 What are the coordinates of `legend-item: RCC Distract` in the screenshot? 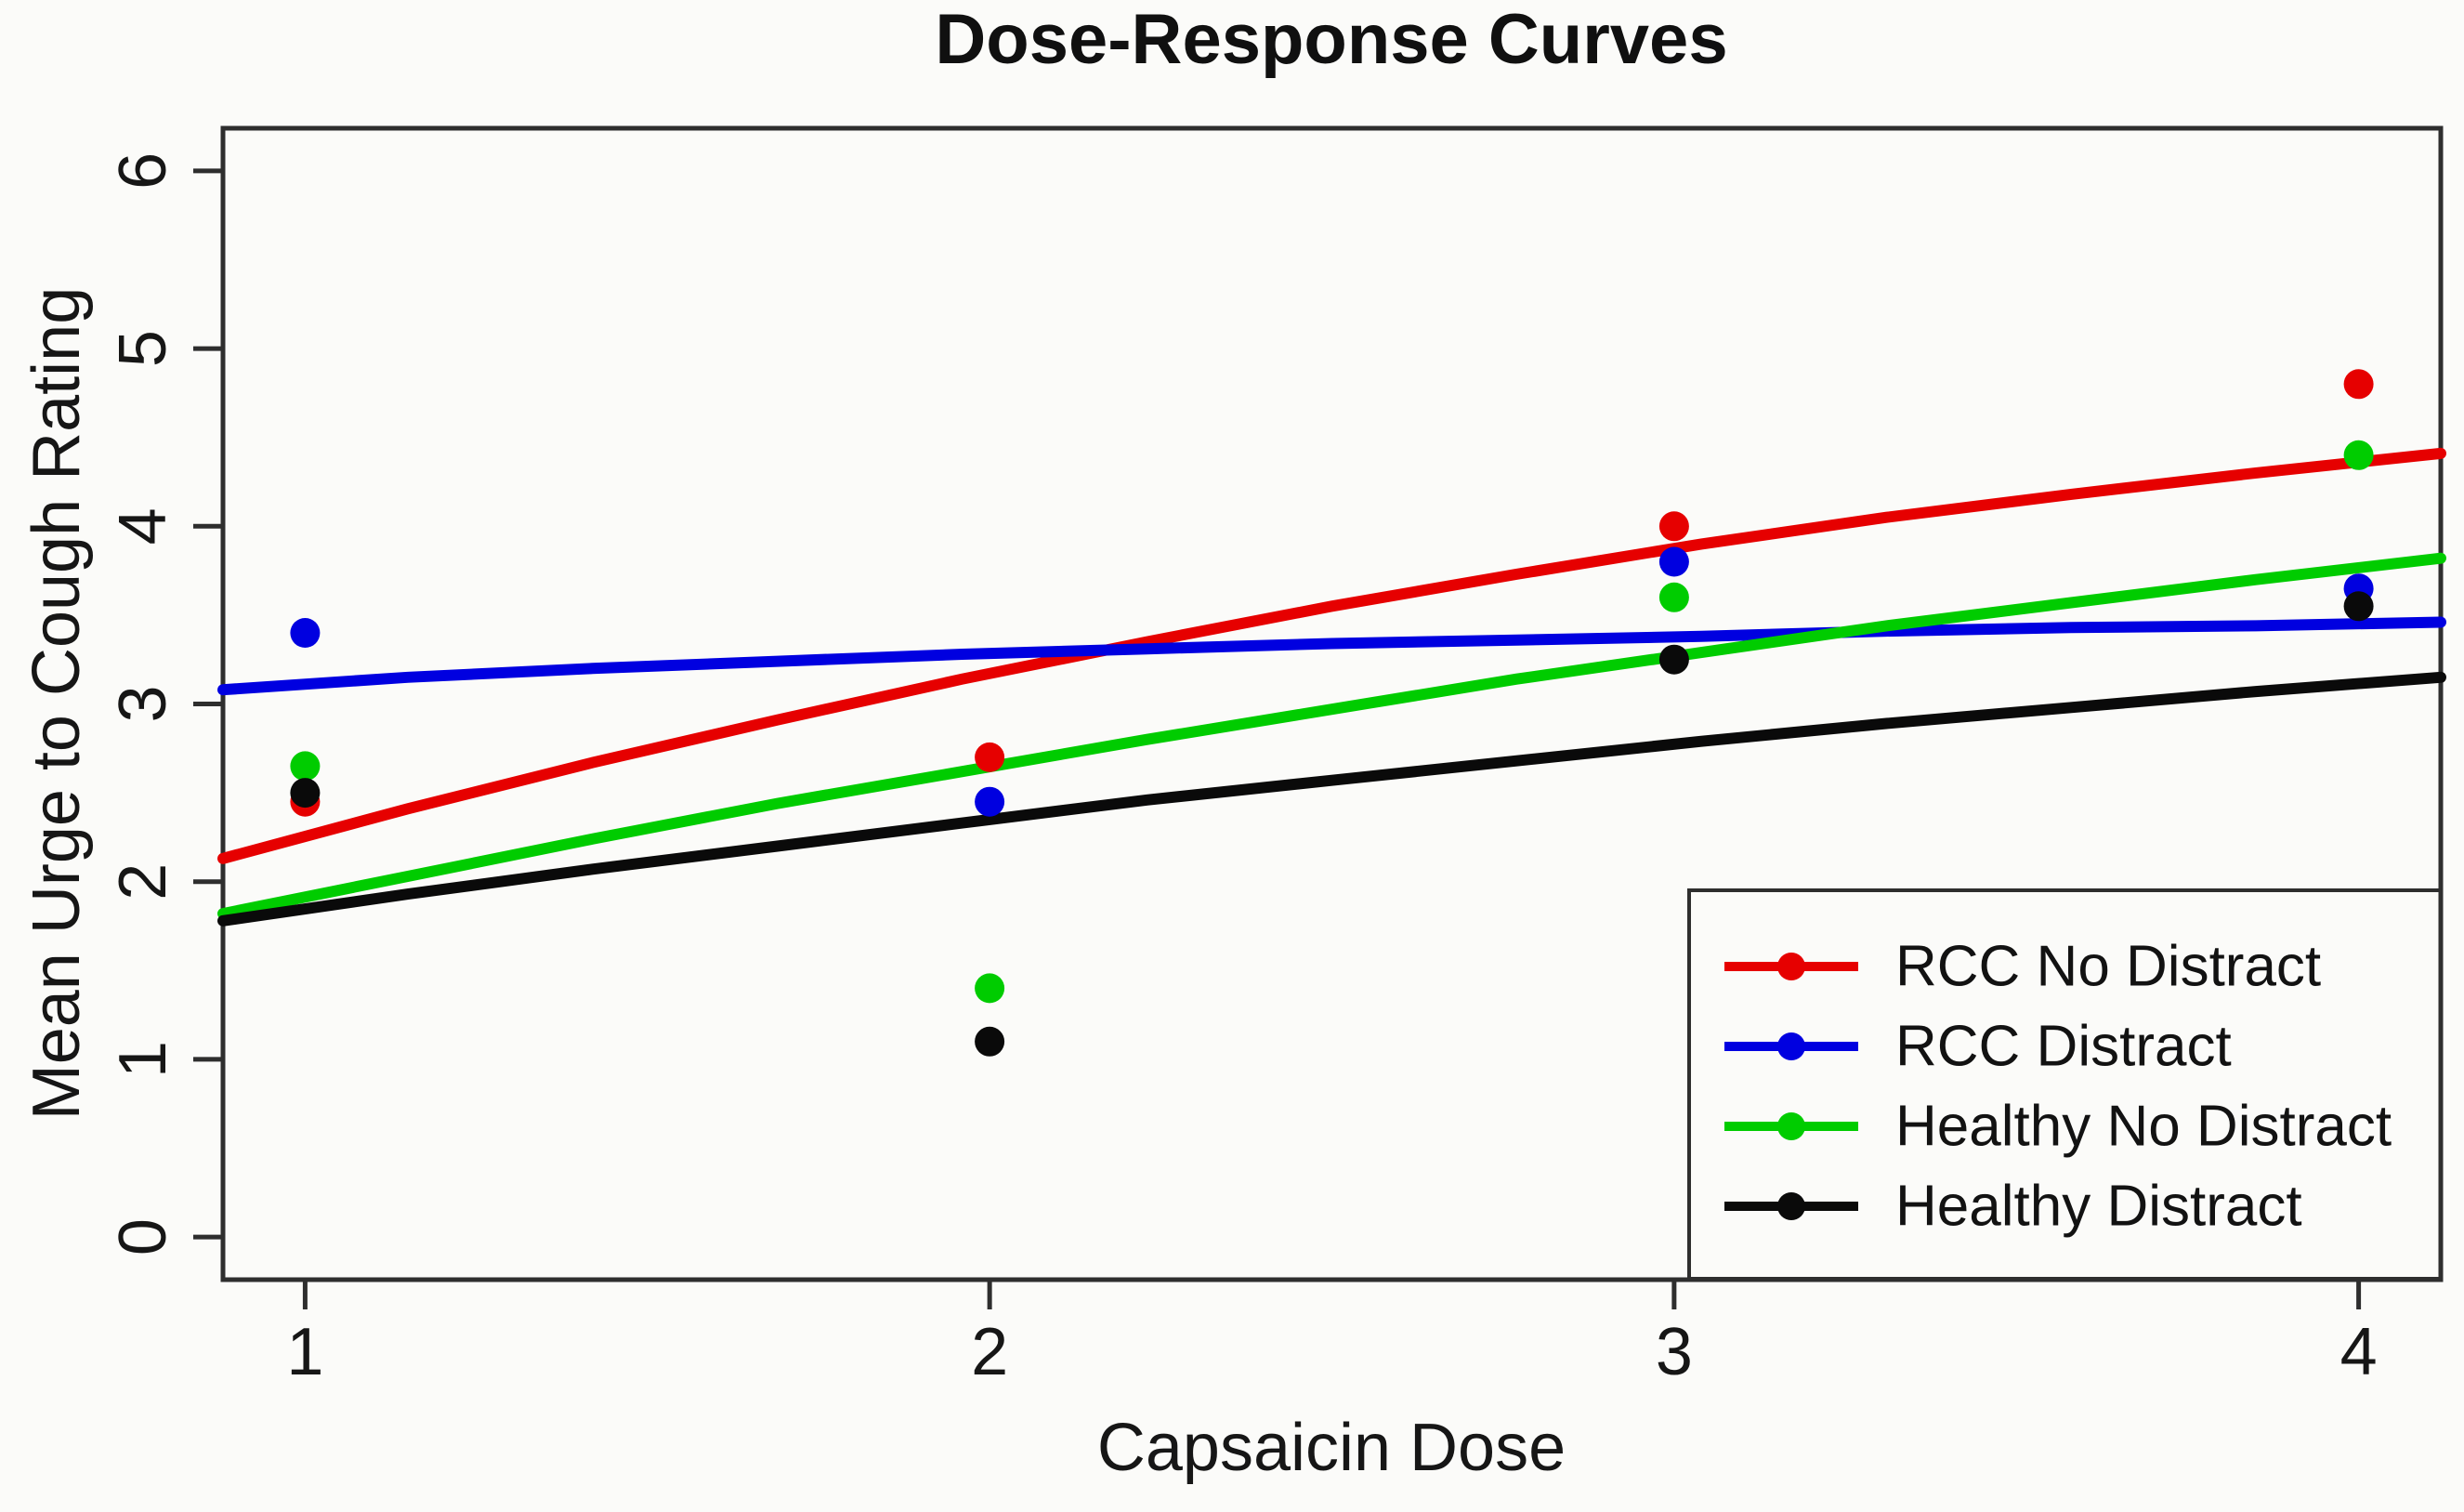 It's located at (1978, 1047).